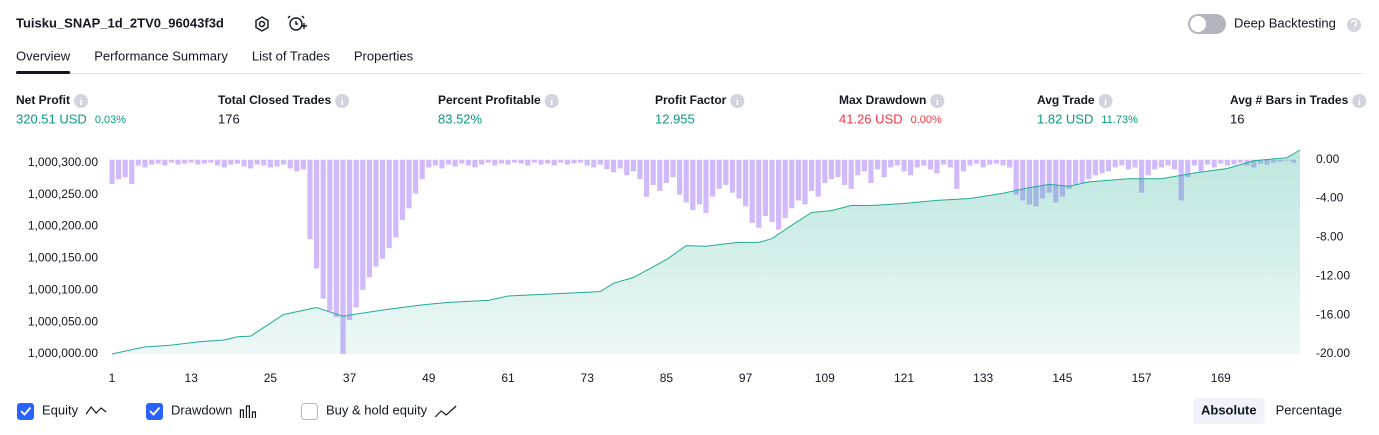 The height and width of the screenshot is (435, 1379). I want to click on scale-button-label: Absolute, so click(1229, 409).